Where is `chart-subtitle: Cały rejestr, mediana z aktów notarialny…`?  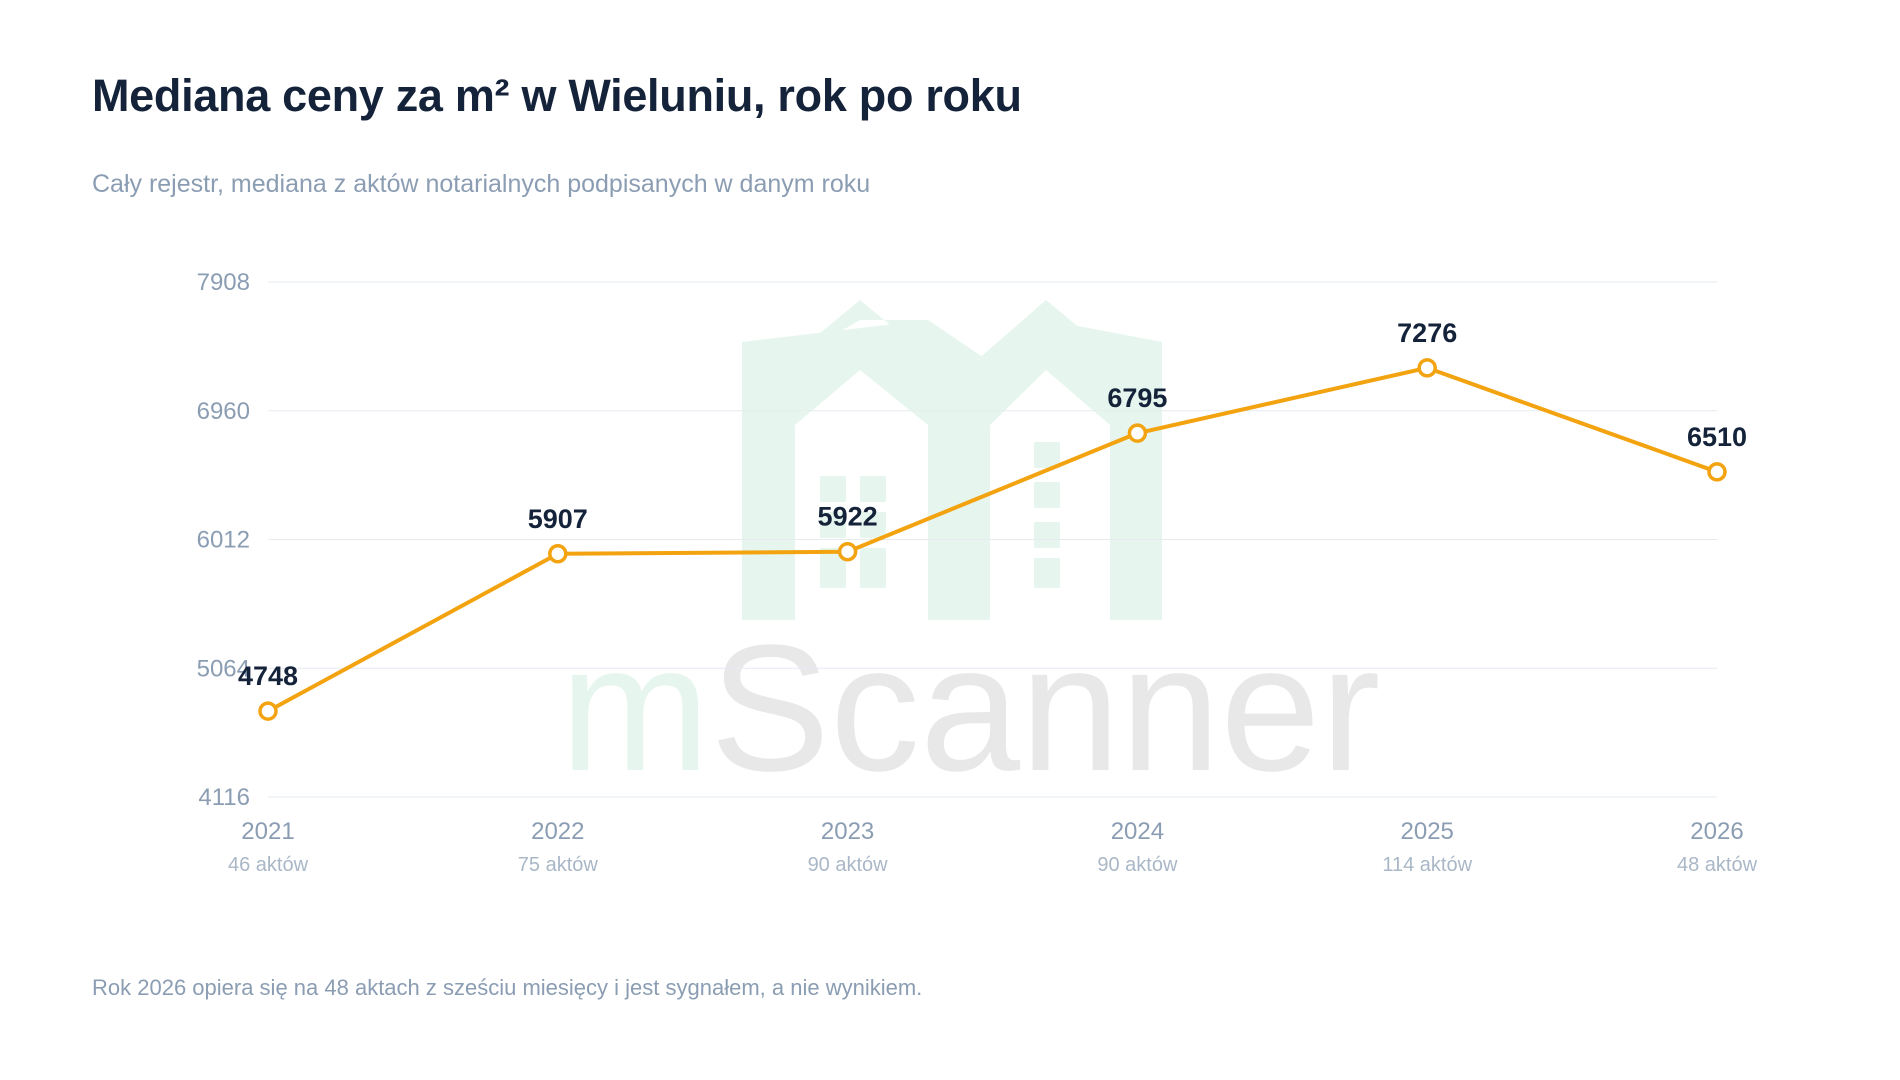 chart-subtitle: Cały rejestr, mediana z aktów notarialny… is located at coordinates (481, 184).